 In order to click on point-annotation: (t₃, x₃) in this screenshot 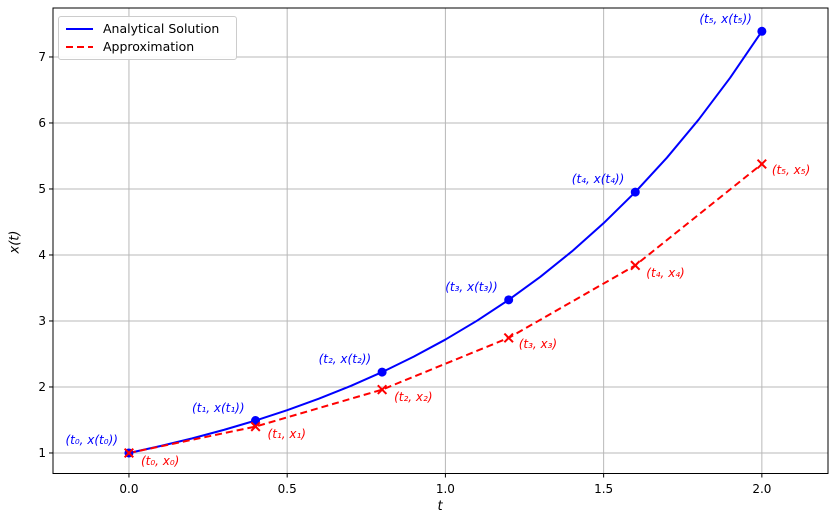, I will do `click(538, 343)`.